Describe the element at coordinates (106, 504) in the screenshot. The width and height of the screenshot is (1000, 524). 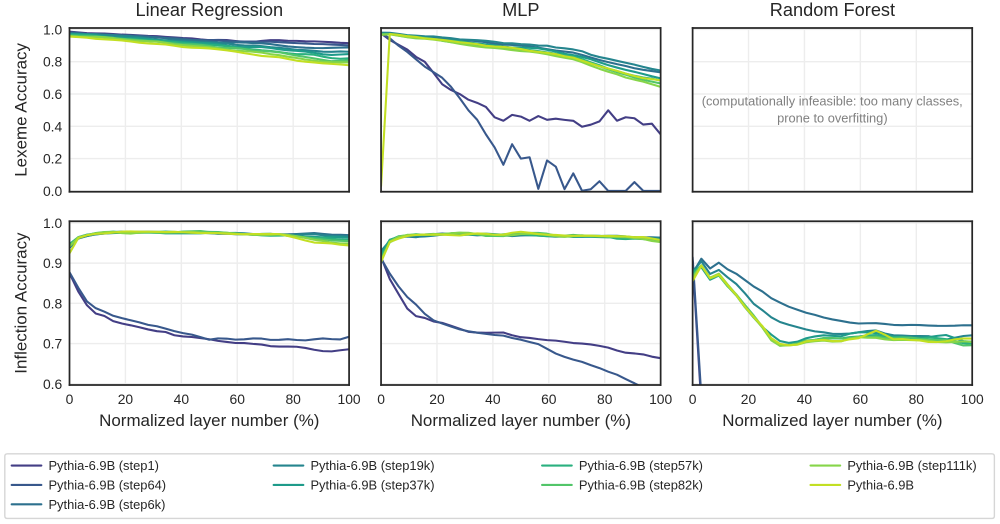
I see `svg-text: Pythia-6.9B (step6k)` at that location.